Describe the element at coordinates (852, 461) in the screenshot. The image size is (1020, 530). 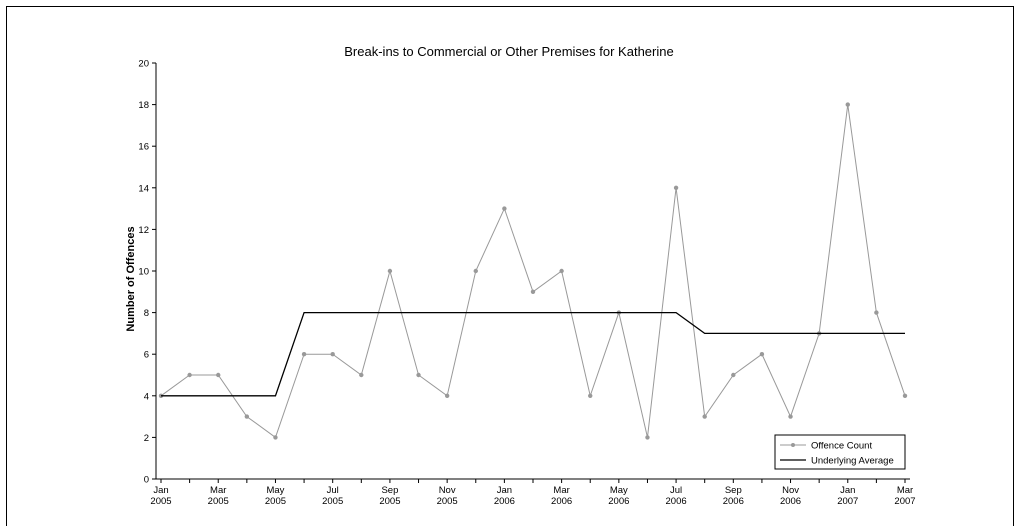
I see `legend-label-average: Underlying Average` at that location.